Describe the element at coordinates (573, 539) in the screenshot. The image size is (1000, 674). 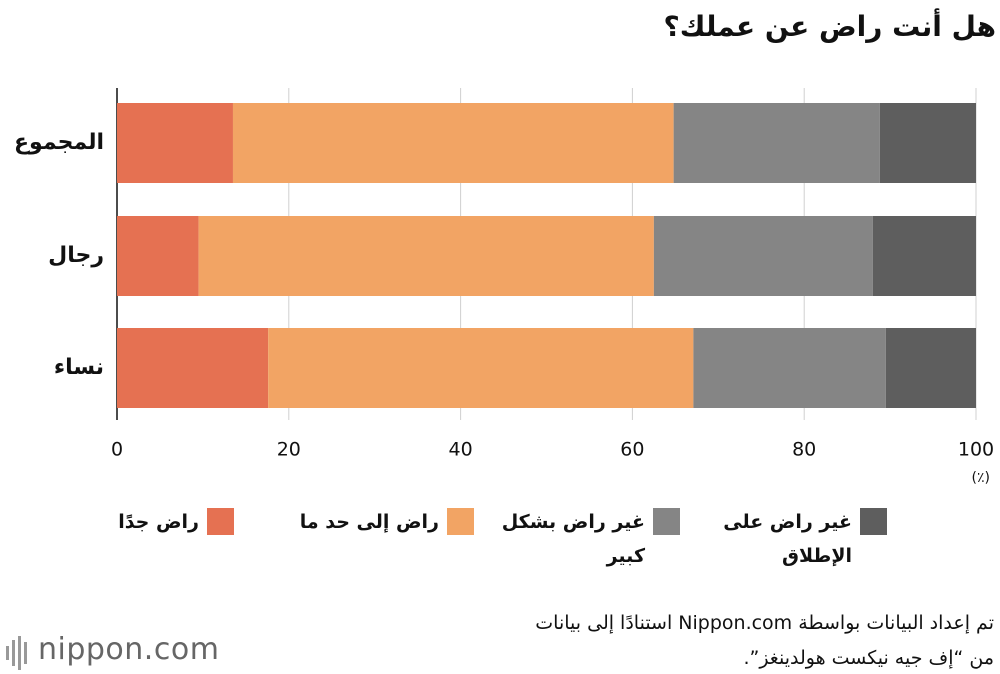
I see `legend-label: غير راض بشكل كبير` at that location.